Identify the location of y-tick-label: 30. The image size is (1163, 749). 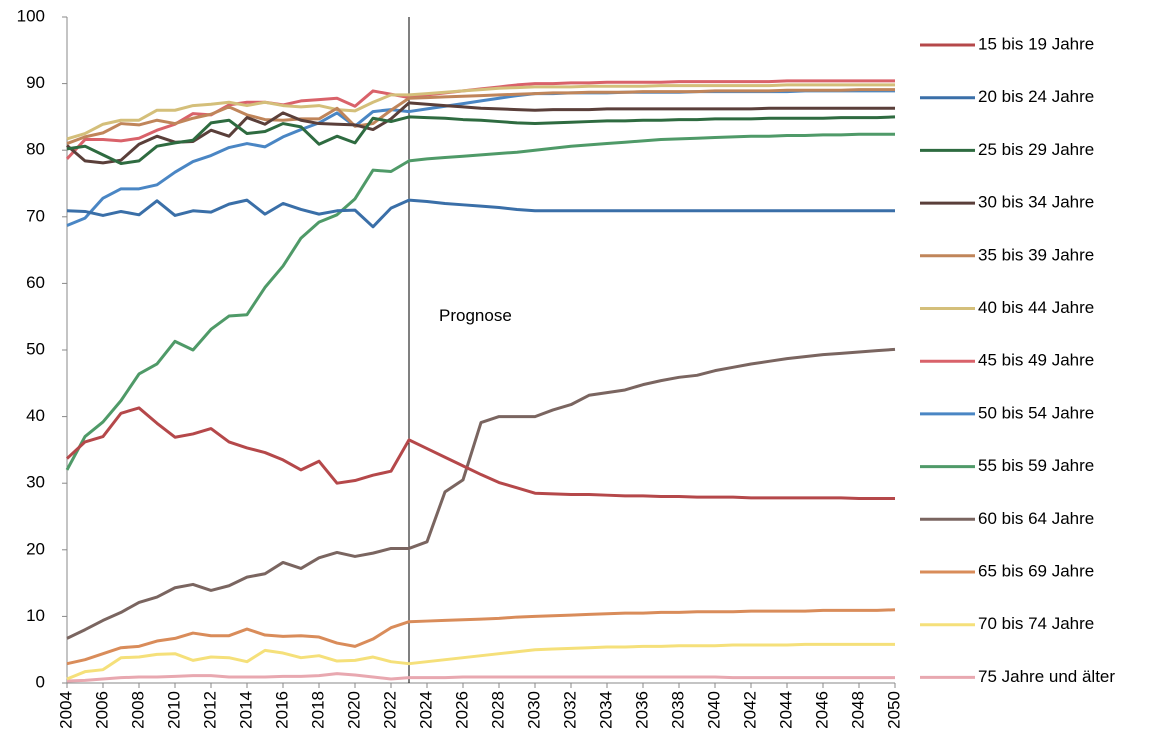
(35, 482).